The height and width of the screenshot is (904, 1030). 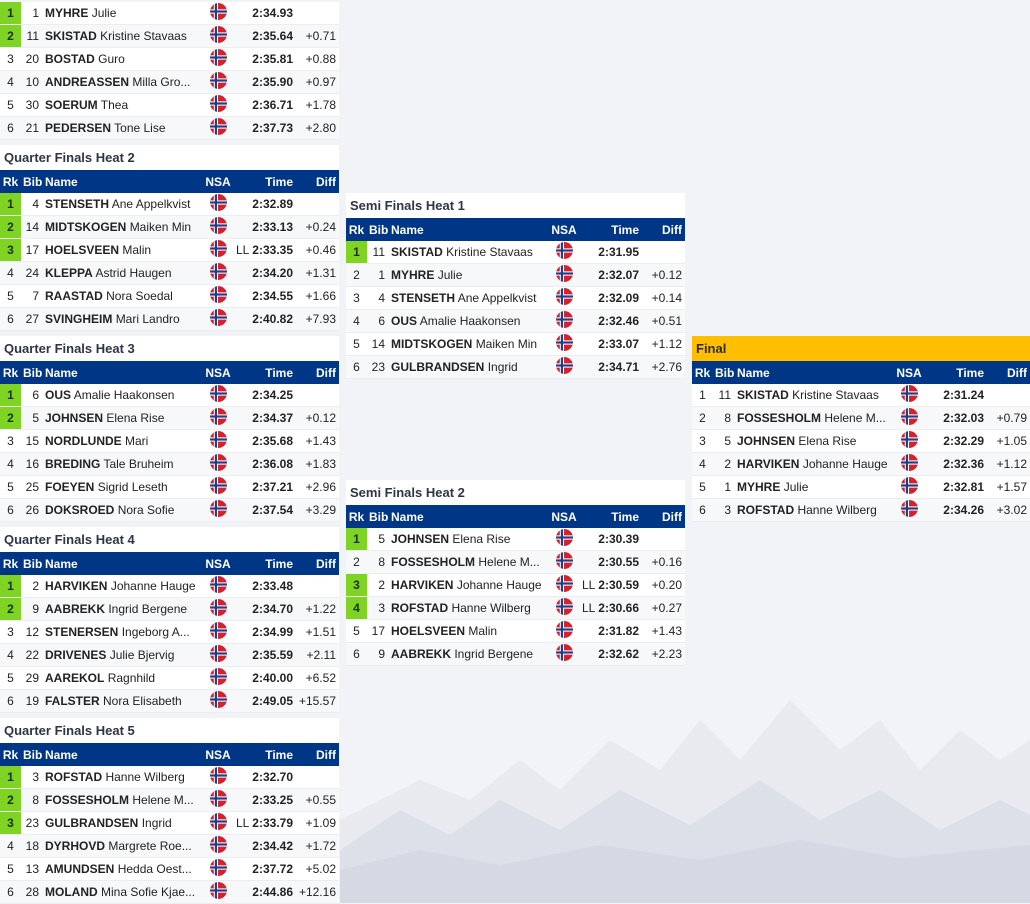 I want to click on result-row: 6 9 AABREKK Ingrid Bergene 2:32.62 +2.23, so click(x=515, y=654).